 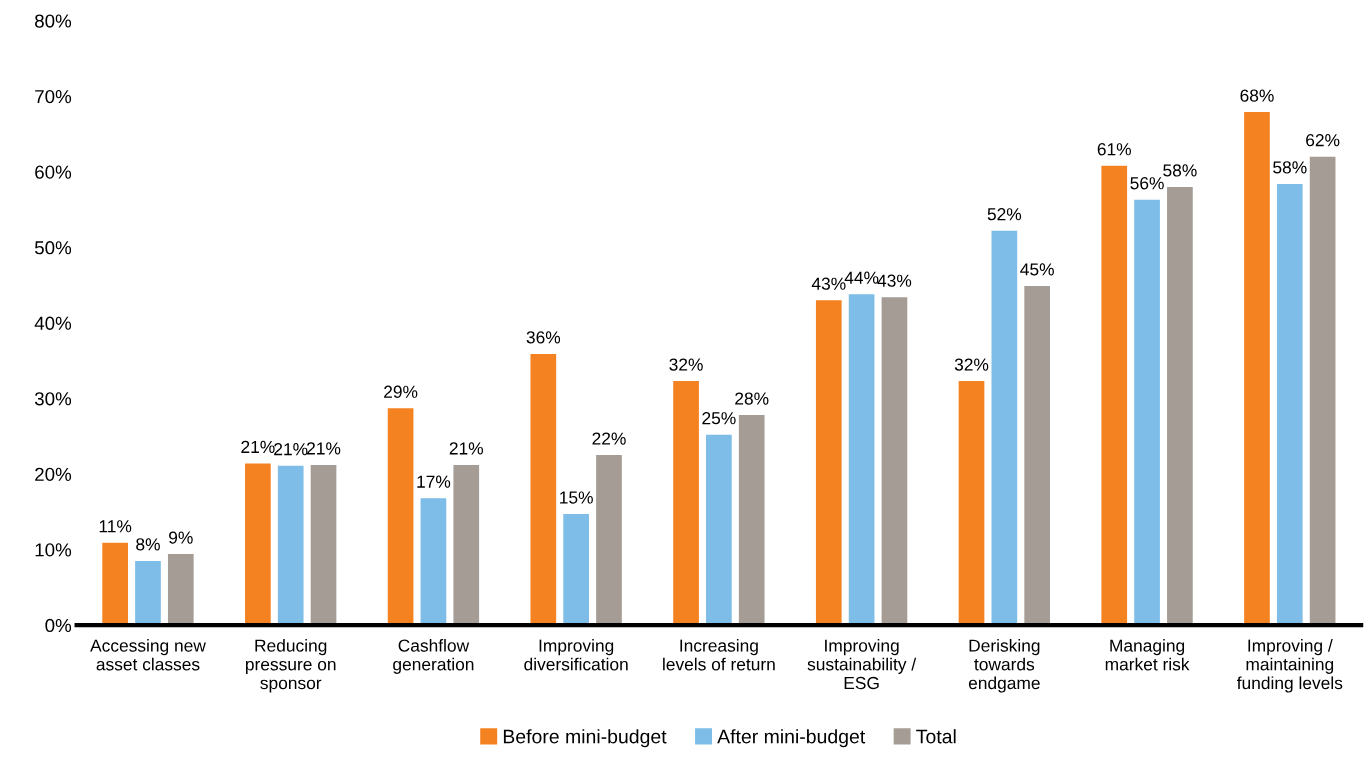 I want to click on data-label: 36%, so click(x=543, y=337).